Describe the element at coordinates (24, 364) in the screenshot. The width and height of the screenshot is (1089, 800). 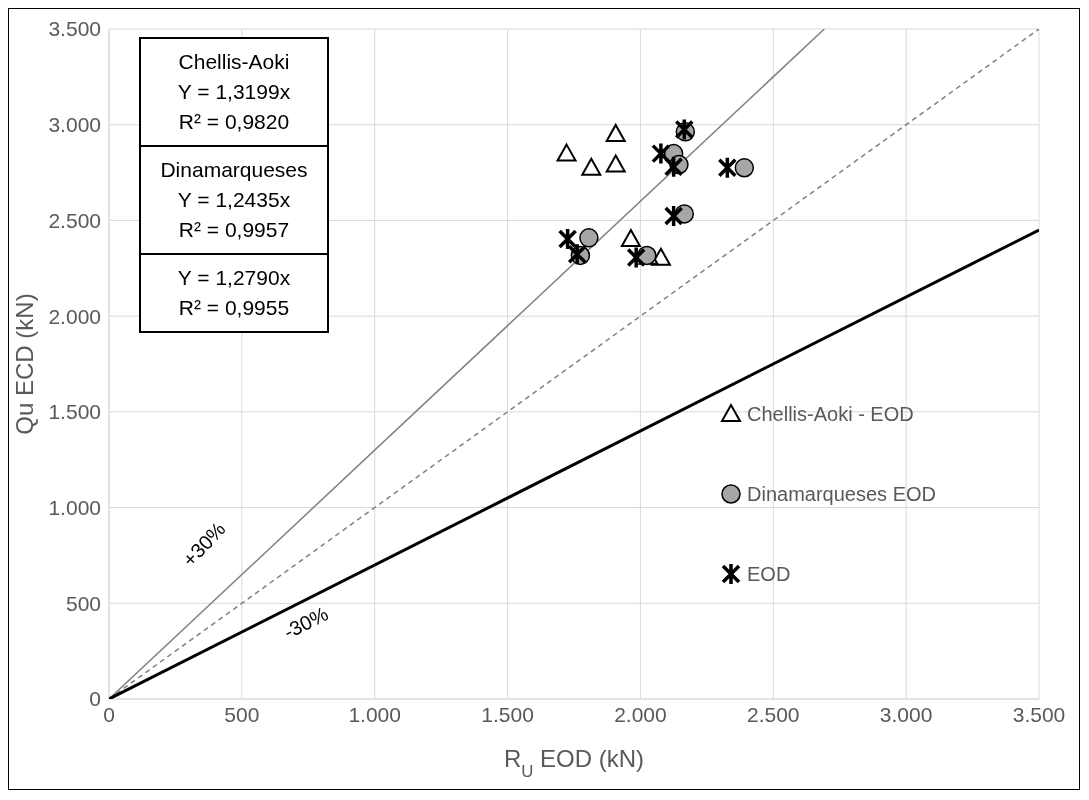
I see `y-axis-title: Qu ECD (kN)` at that location.